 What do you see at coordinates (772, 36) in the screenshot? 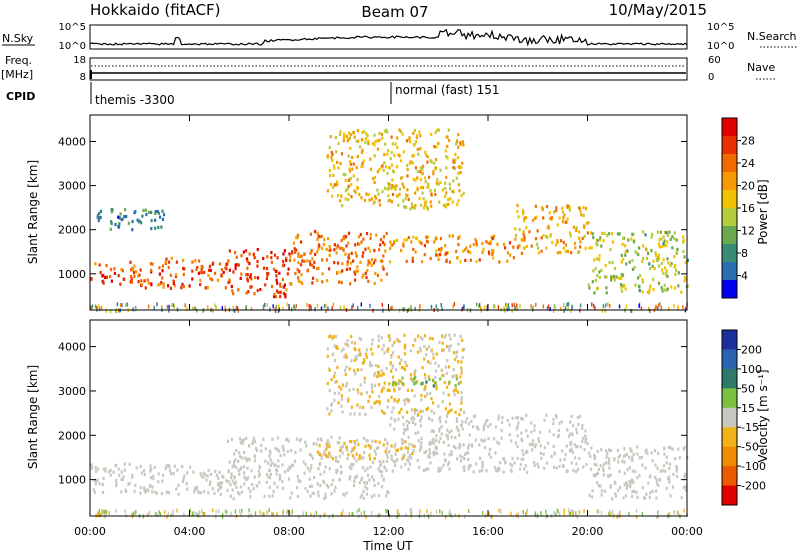
I see `noise-label-right: N.Search` at bounding box center [772, 36].